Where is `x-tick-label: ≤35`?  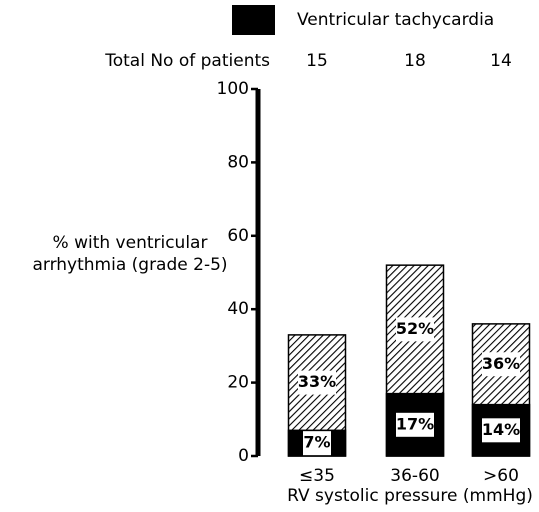 x-tick-label: ≤35 is located at coordinates (317, 476).